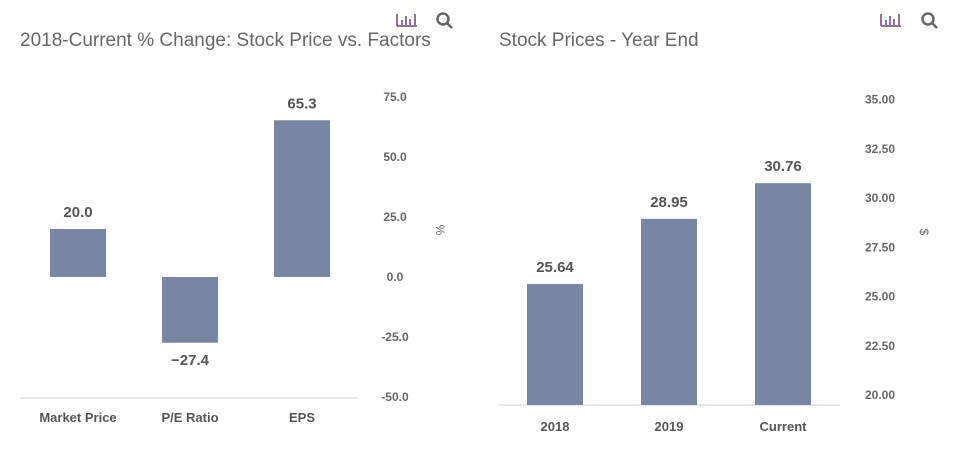 The height and width of the screenshot is (453, 958). Describe the element at coordinates (301, 103) in the screenshot. I see `data-label: 65.3` at that location.